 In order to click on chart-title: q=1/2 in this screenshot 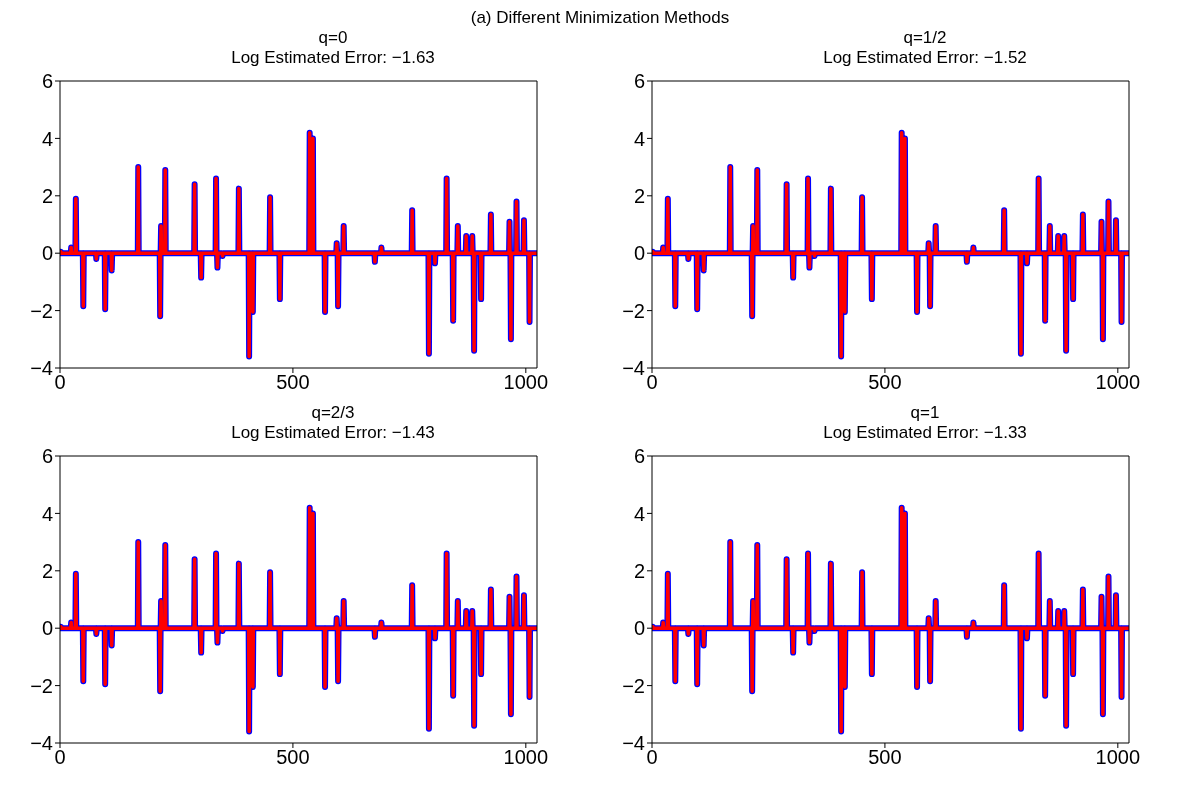, I will do `click(925, 38)`.